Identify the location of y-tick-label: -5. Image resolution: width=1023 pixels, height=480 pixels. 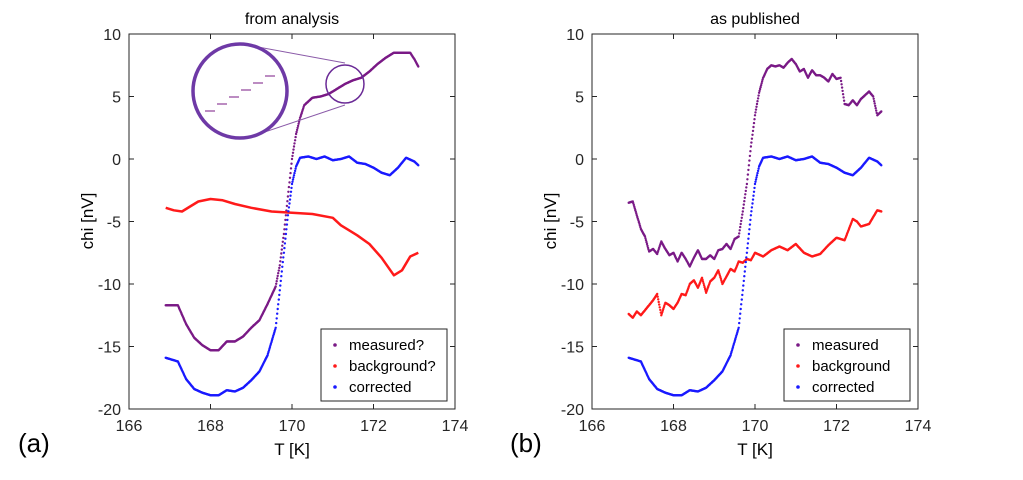
(577, 223).